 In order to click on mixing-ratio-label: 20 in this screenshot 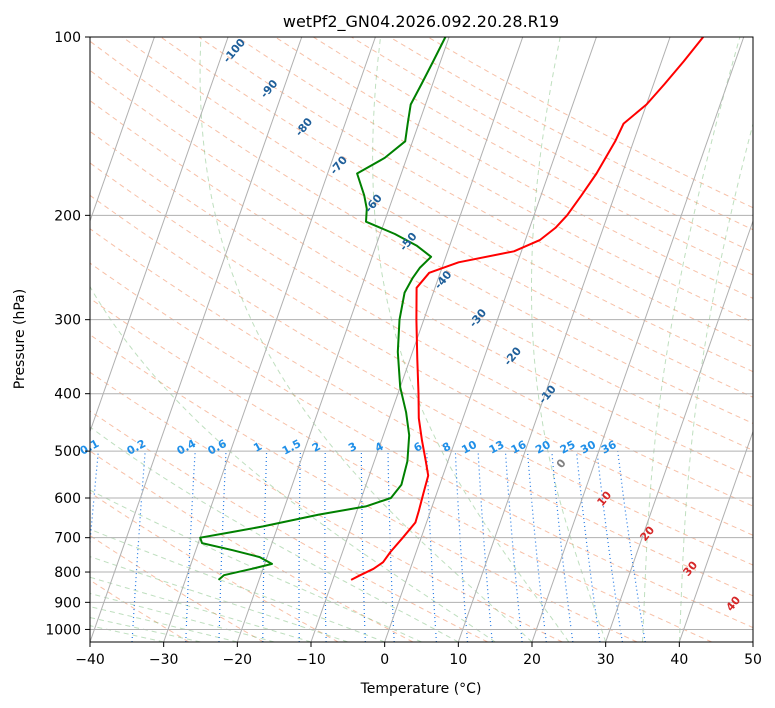, I will do `click(543, 447)`.